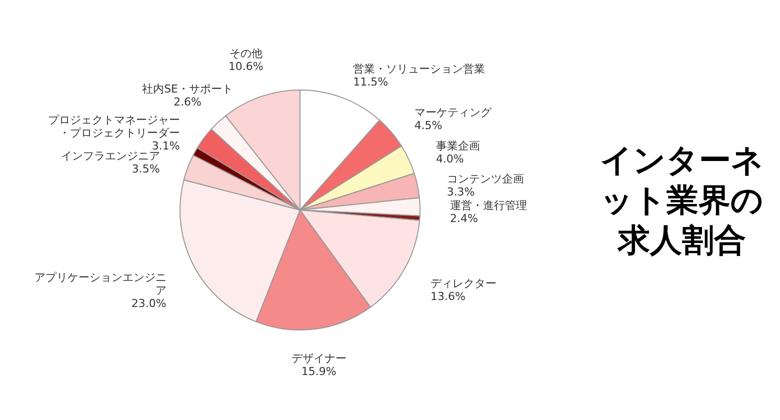 The image size is (780, 420). Describe the element at coordinates (448, 296) in the screenshot. I see `data-label: 13.6%` at that location.